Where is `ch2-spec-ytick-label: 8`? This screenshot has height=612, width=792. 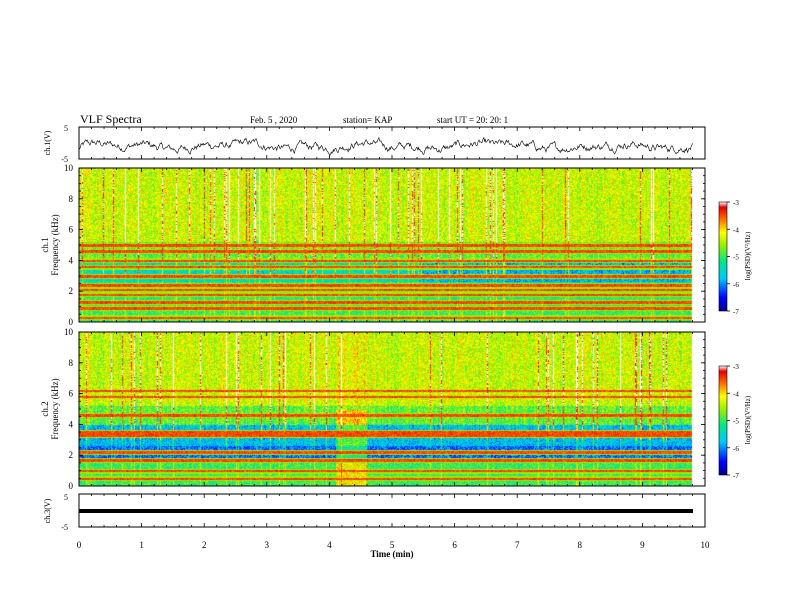 ch2-spec-ytick-label: 8 is located at coordinates (71, 363).